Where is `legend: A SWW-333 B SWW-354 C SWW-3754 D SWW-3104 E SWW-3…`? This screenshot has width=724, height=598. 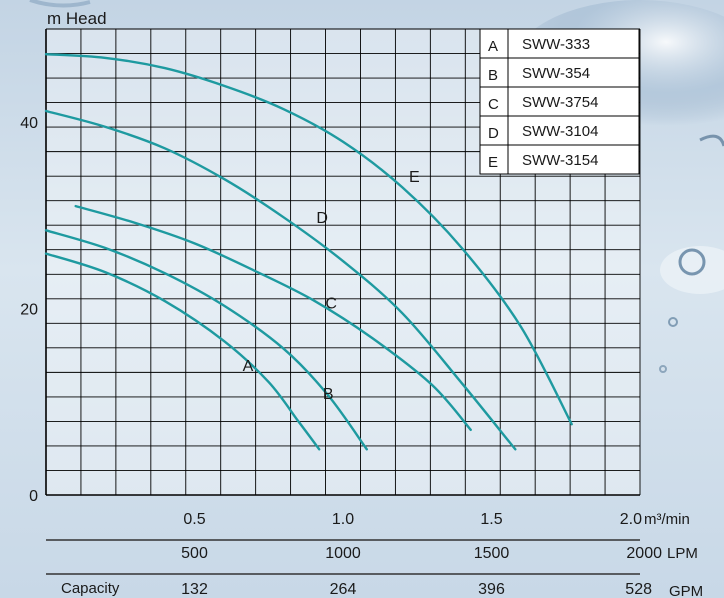 legend: A SWW-333 B SWW-354 C SWW-3754 D SWW-3104 E SWW-3… is located at coordinates (559, 101).